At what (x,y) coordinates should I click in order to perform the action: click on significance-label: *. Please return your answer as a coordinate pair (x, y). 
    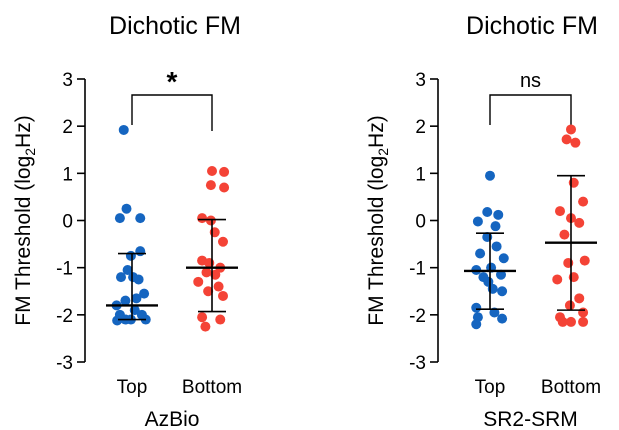
    Looking at the image, I should click on (172, 81).